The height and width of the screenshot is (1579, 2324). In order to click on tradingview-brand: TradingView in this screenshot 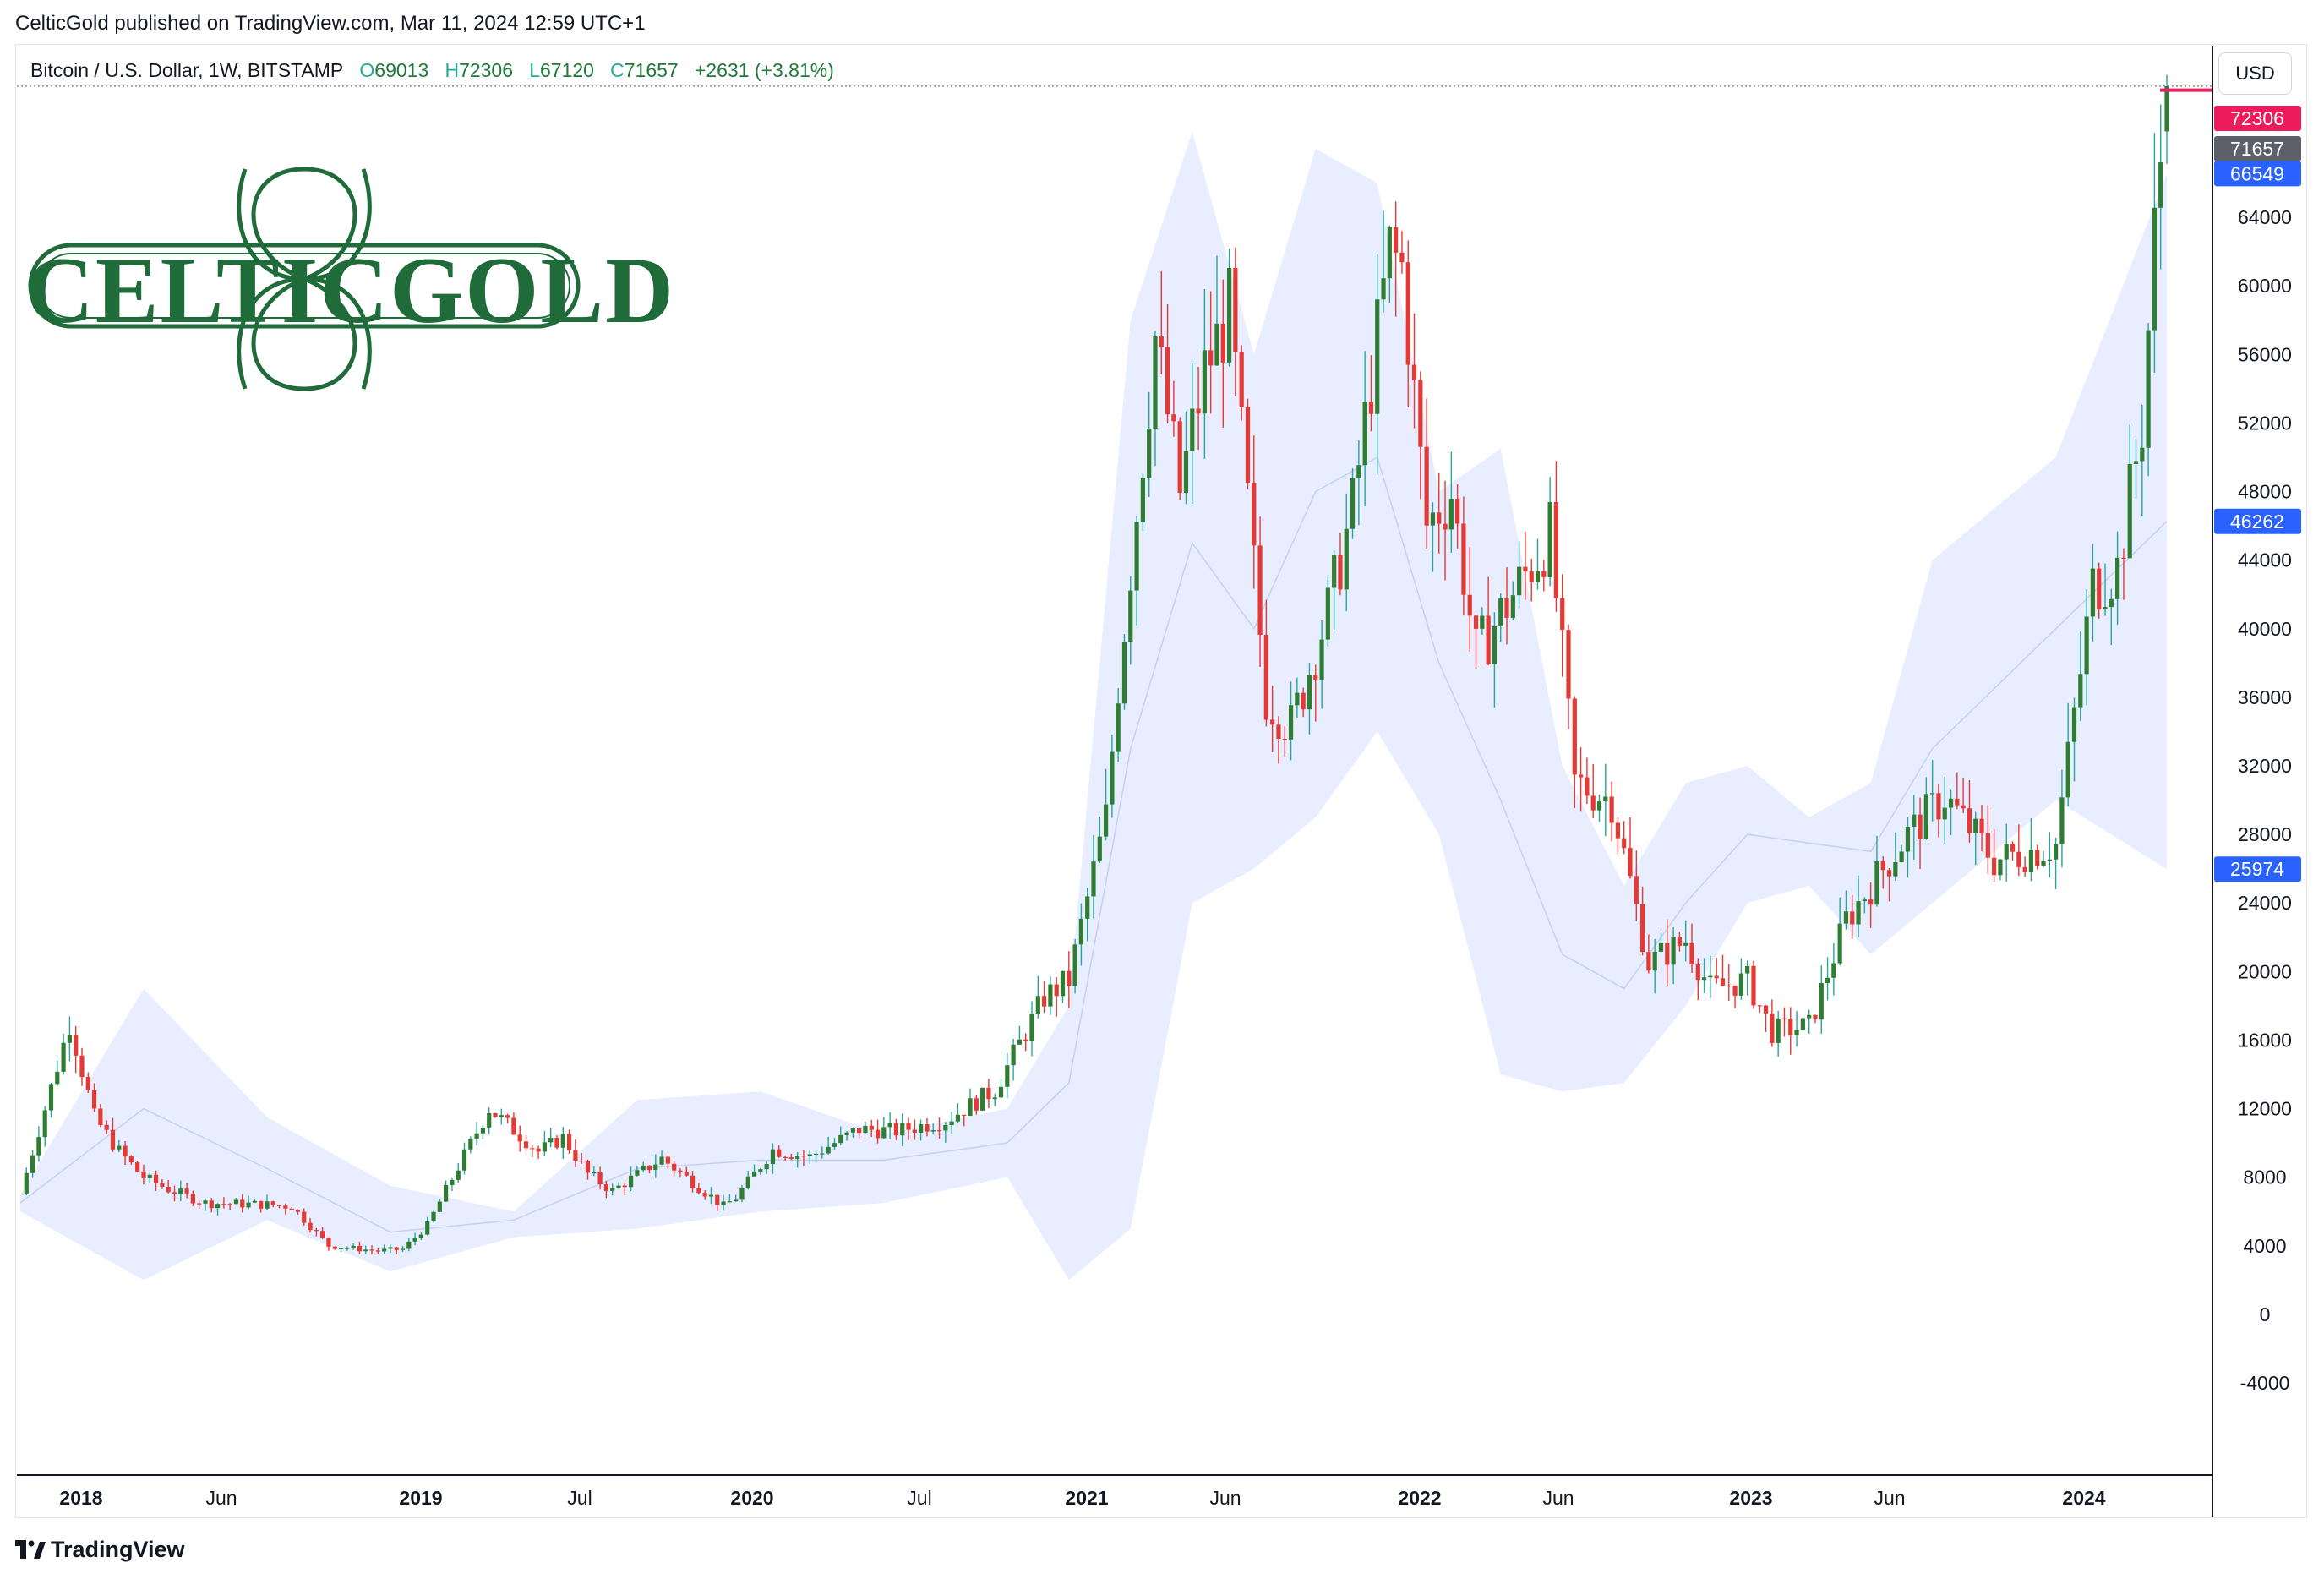, I will do `click(100, 1550)`.